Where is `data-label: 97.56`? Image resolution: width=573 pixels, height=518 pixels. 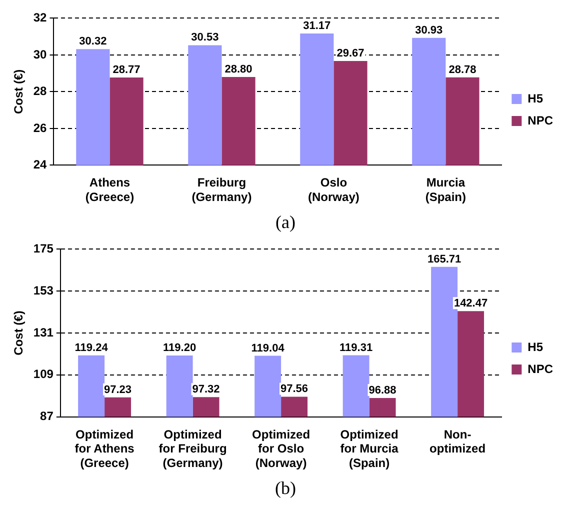 data-label: 97.56 is located at coordinates (294, 389).